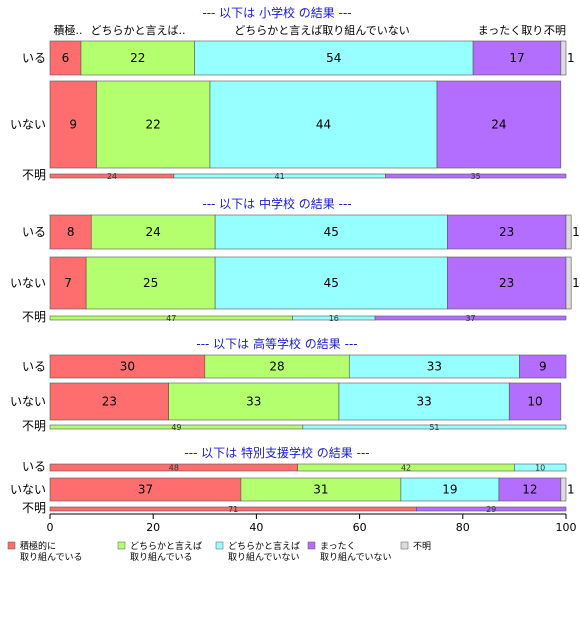 The width and height of the screenshot is (580, 636). Describe the element at coordinates (233, 509) in the screenshot. I see `bar-value-3-2-0: 71` at that location.